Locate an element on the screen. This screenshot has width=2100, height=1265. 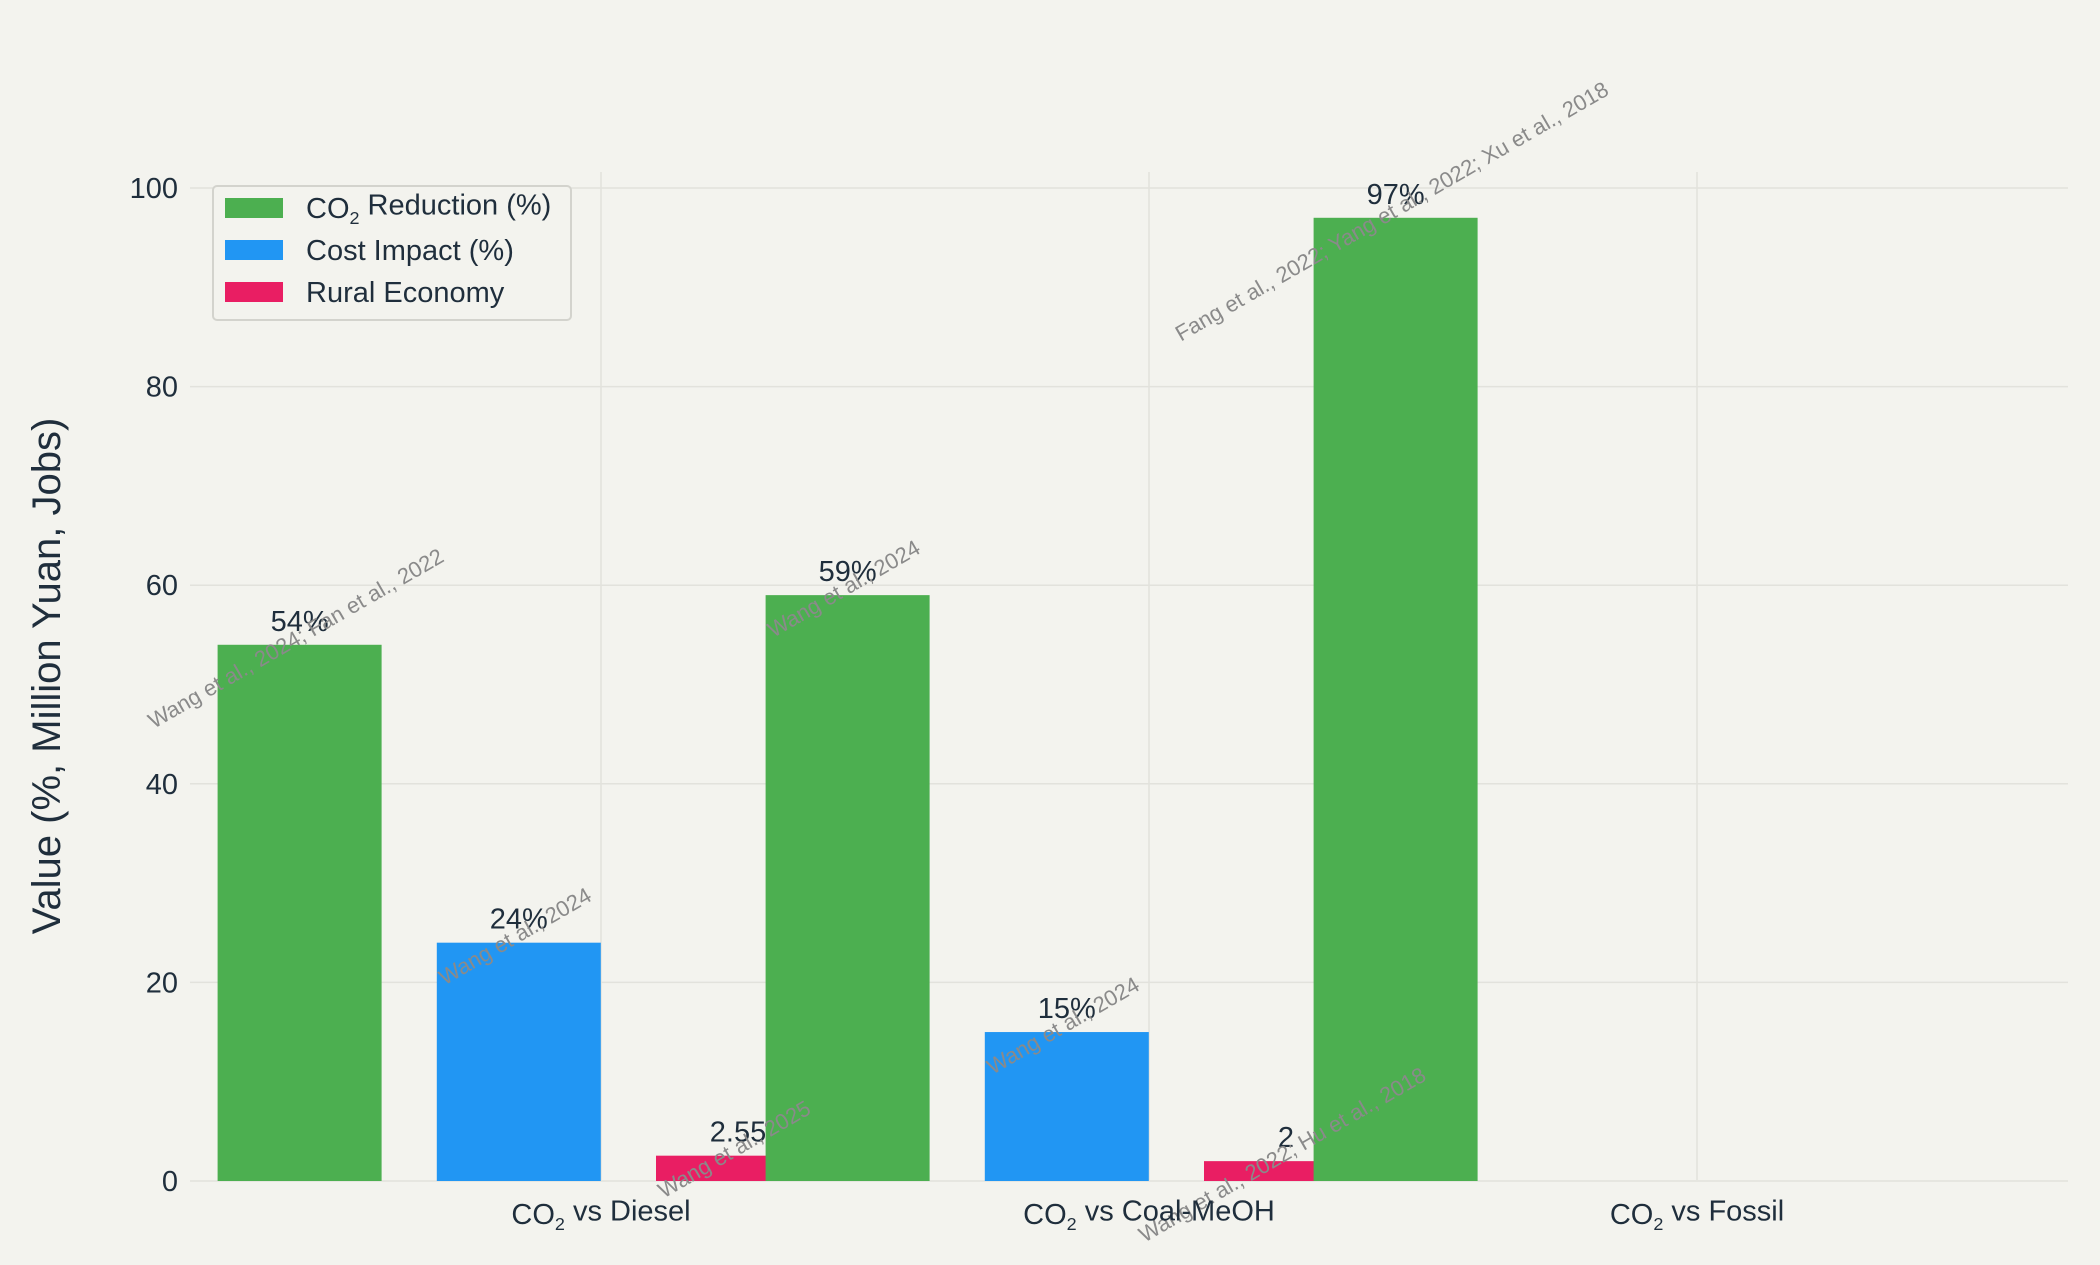
y-tick-label: 80 is located at coordinates (162, 388).